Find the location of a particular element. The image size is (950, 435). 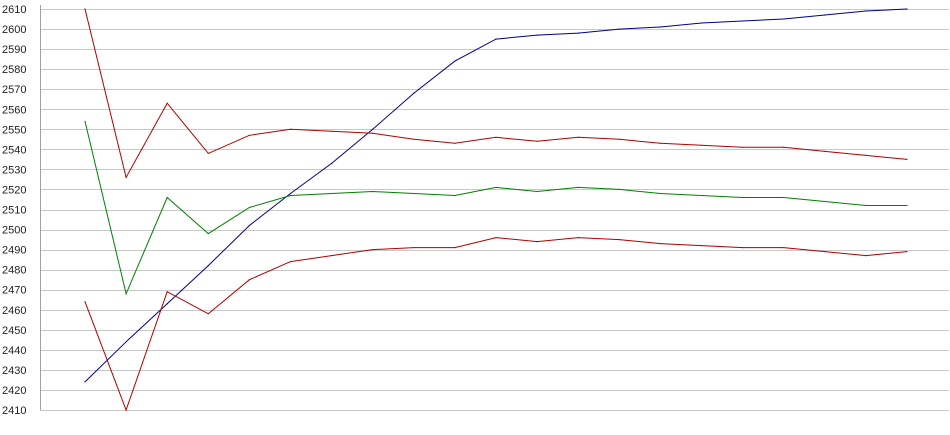

y-tick-label: 2580 is located at coordinates (14, 70).